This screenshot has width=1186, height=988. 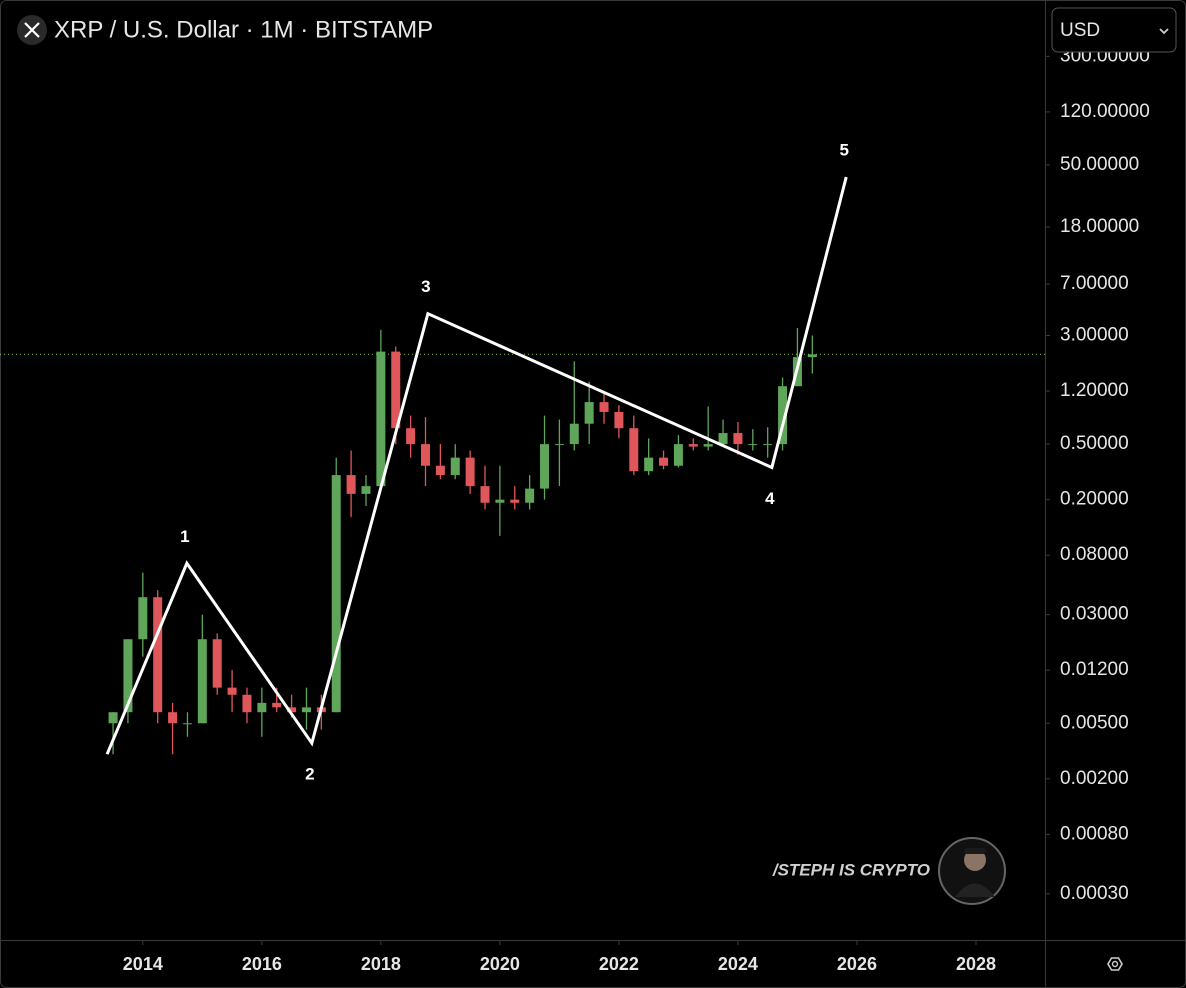 I want to click on watermark: /STEPH IS CRYPTO, so click(x=851, y=869).